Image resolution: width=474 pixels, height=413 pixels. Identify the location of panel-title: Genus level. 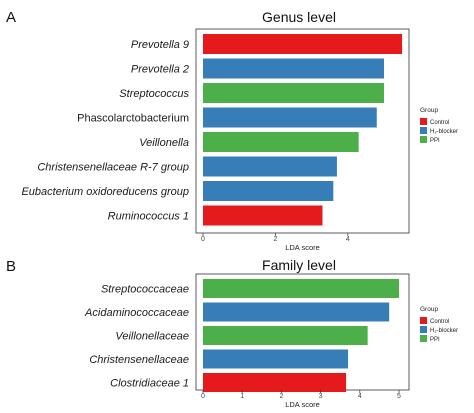
(299, 17).